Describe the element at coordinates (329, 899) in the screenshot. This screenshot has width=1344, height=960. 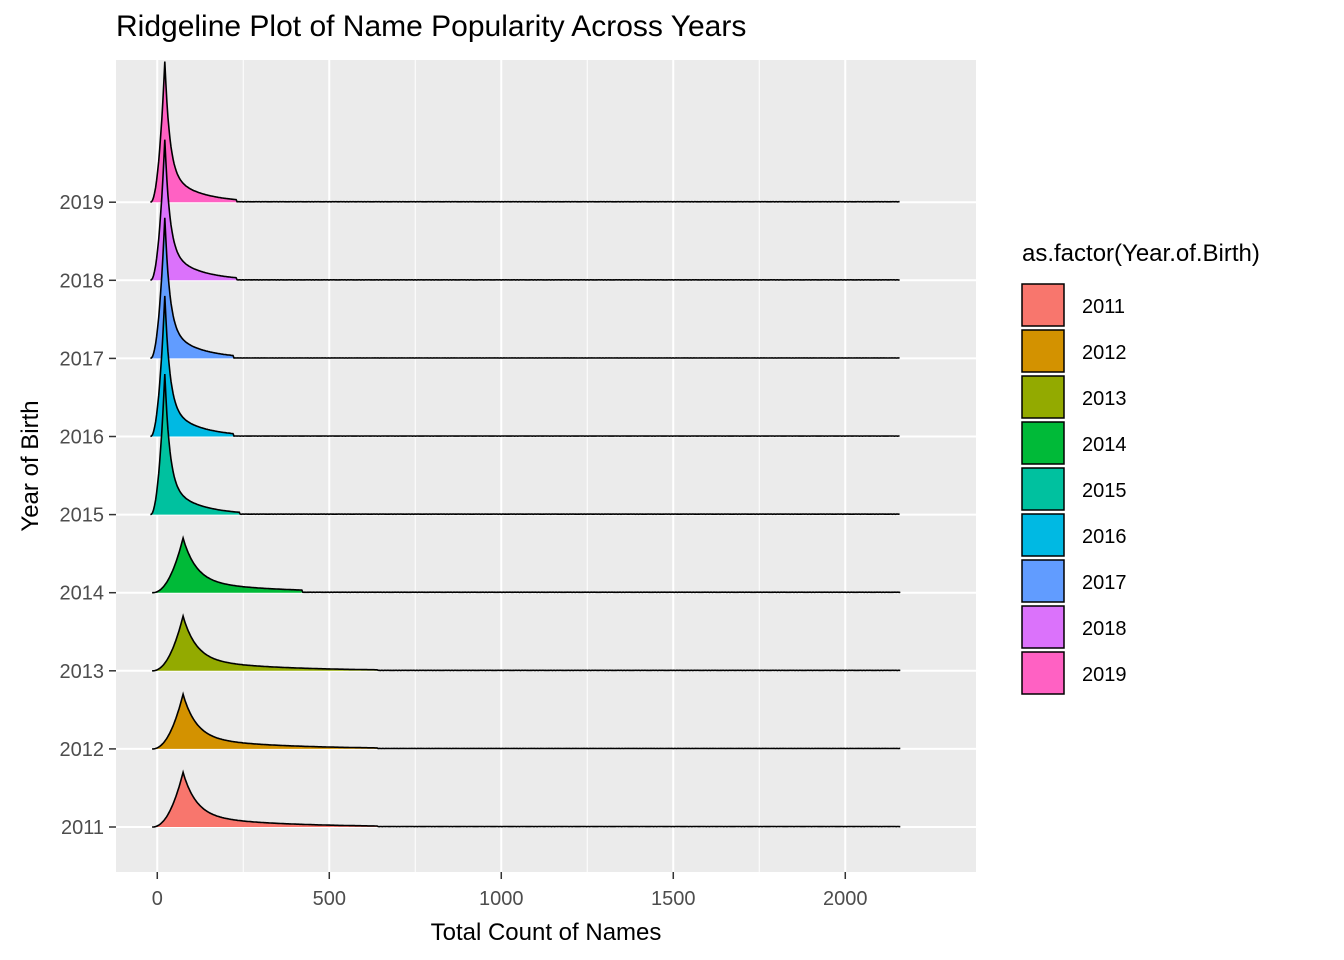
I see `x-tick-label: 500` at that location.